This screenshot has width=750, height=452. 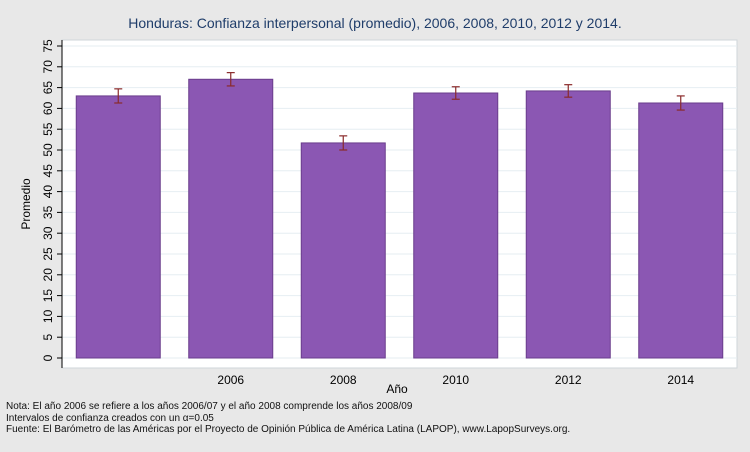 What do you see at coordinates (48, 46) in the screenshot?
I see `y-tick-label: 75` at bounding box center [48, 46].